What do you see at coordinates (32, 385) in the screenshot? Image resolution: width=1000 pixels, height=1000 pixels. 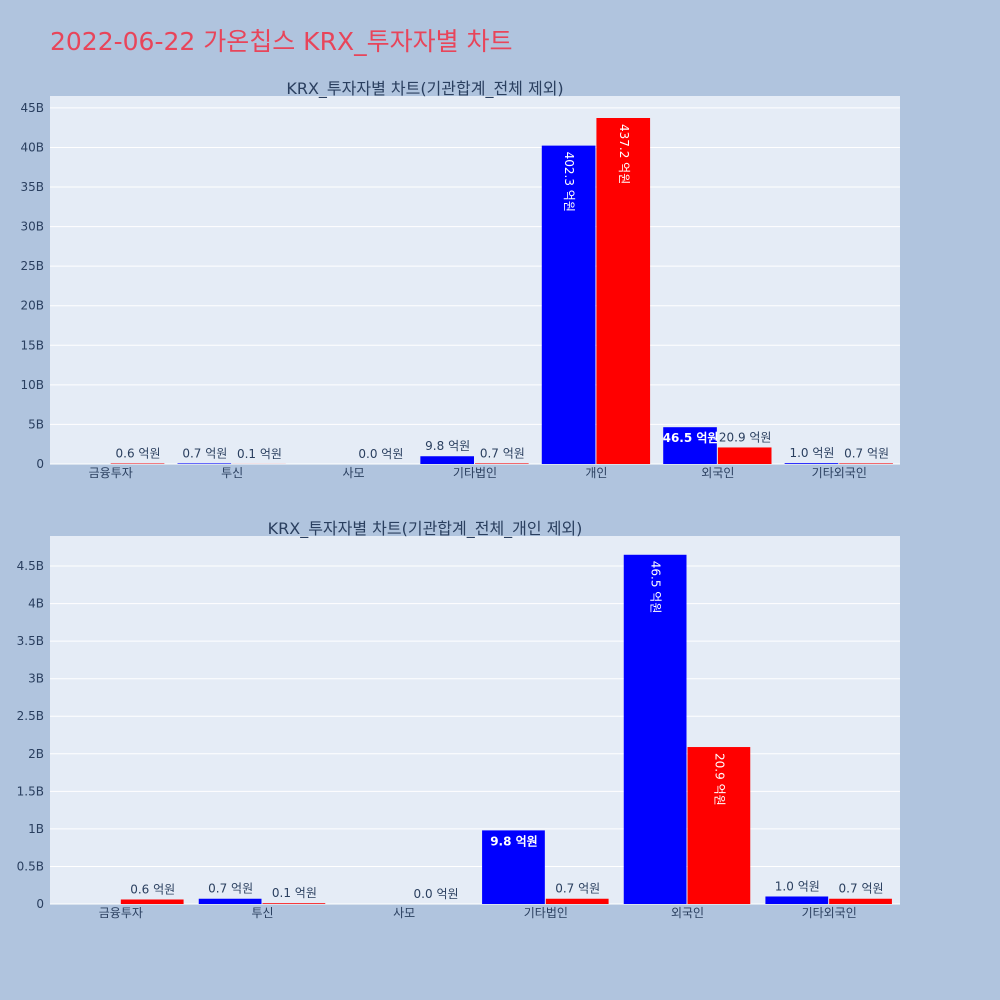 I see `y-tick-label: 10B` at bounding box center [32, 385].